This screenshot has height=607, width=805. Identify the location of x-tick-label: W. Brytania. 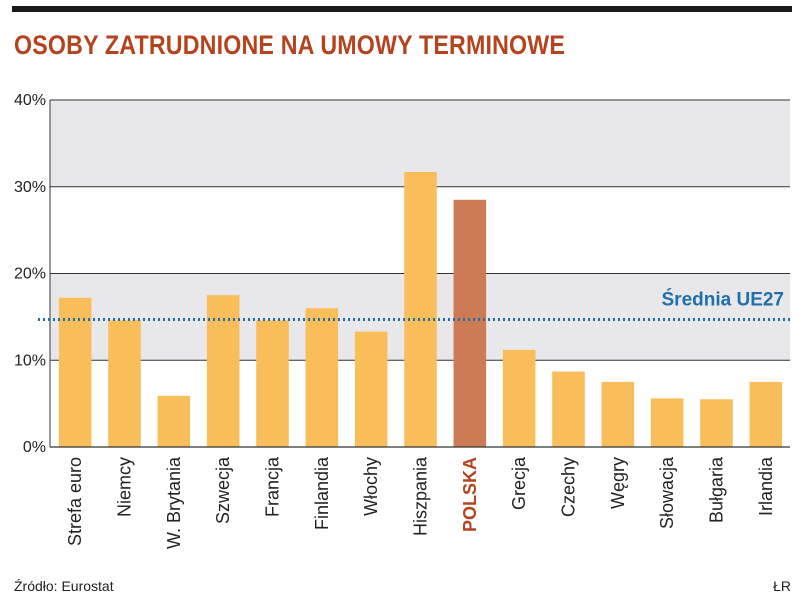
(174, 502).